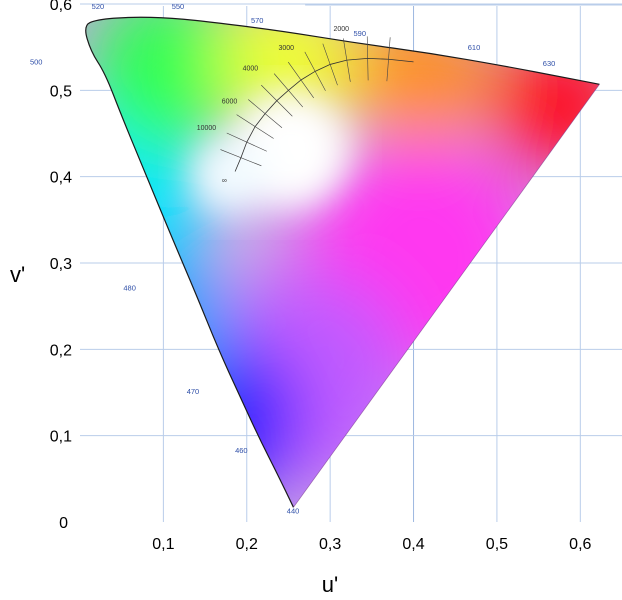 The width and height of the screenshot is (622, 600). What do you see at coordinates (580, 544) in the screenshot?
I see `x-tick-label: 0,6` at bounding box center [580, 544].